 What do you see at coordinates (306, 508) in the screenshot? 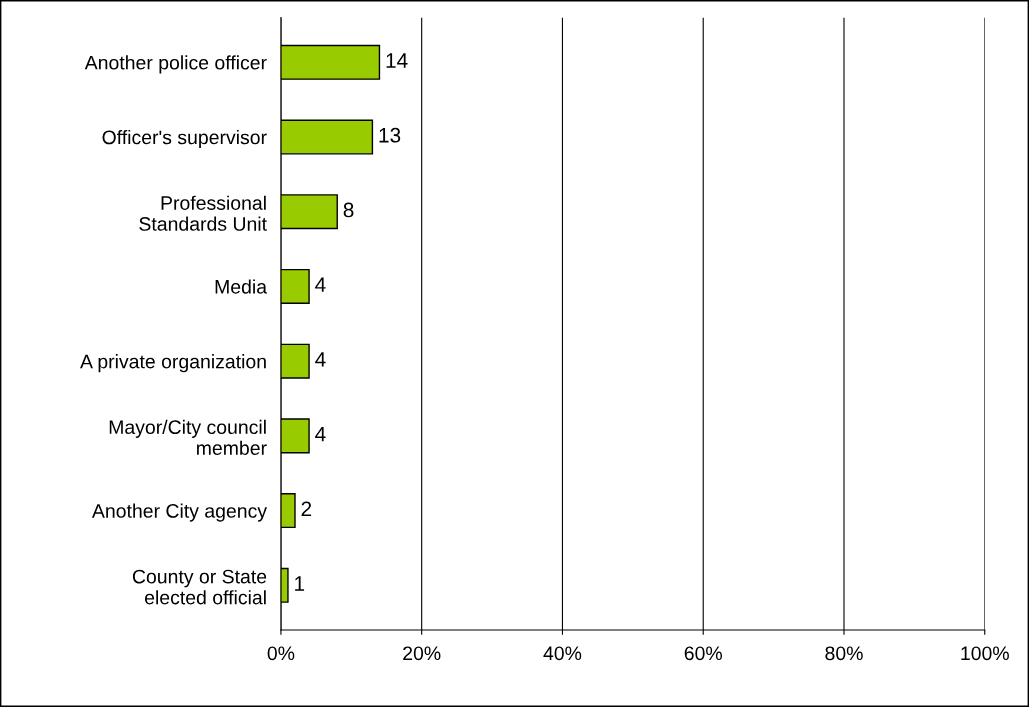
I see `data-label: 2` at bounding box center [306, 508].